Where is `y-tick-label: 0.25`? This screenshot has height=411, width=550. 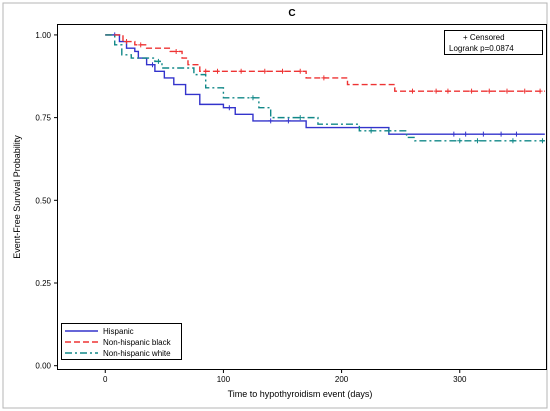 y-tick-label: 0.25 is located at coordinates (43, 283).